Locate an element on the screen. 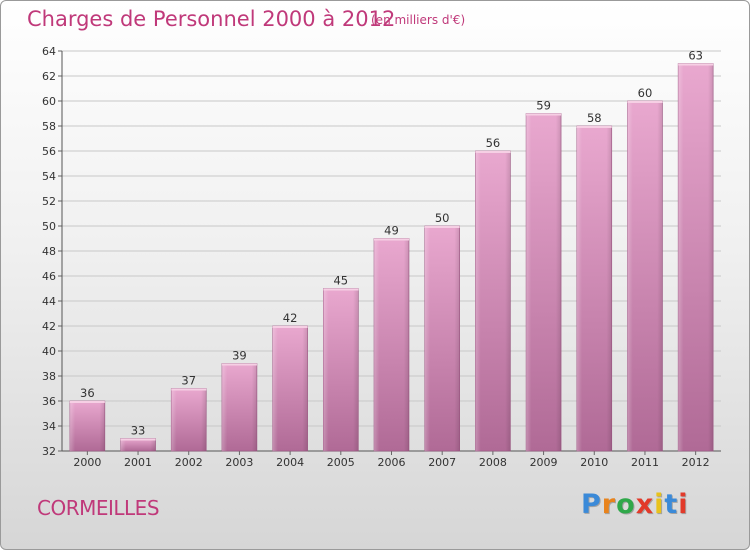 The width and height of the screenshot is (750, 550). proxiti-logo: Proxiti is located at coordinates (635, 504).